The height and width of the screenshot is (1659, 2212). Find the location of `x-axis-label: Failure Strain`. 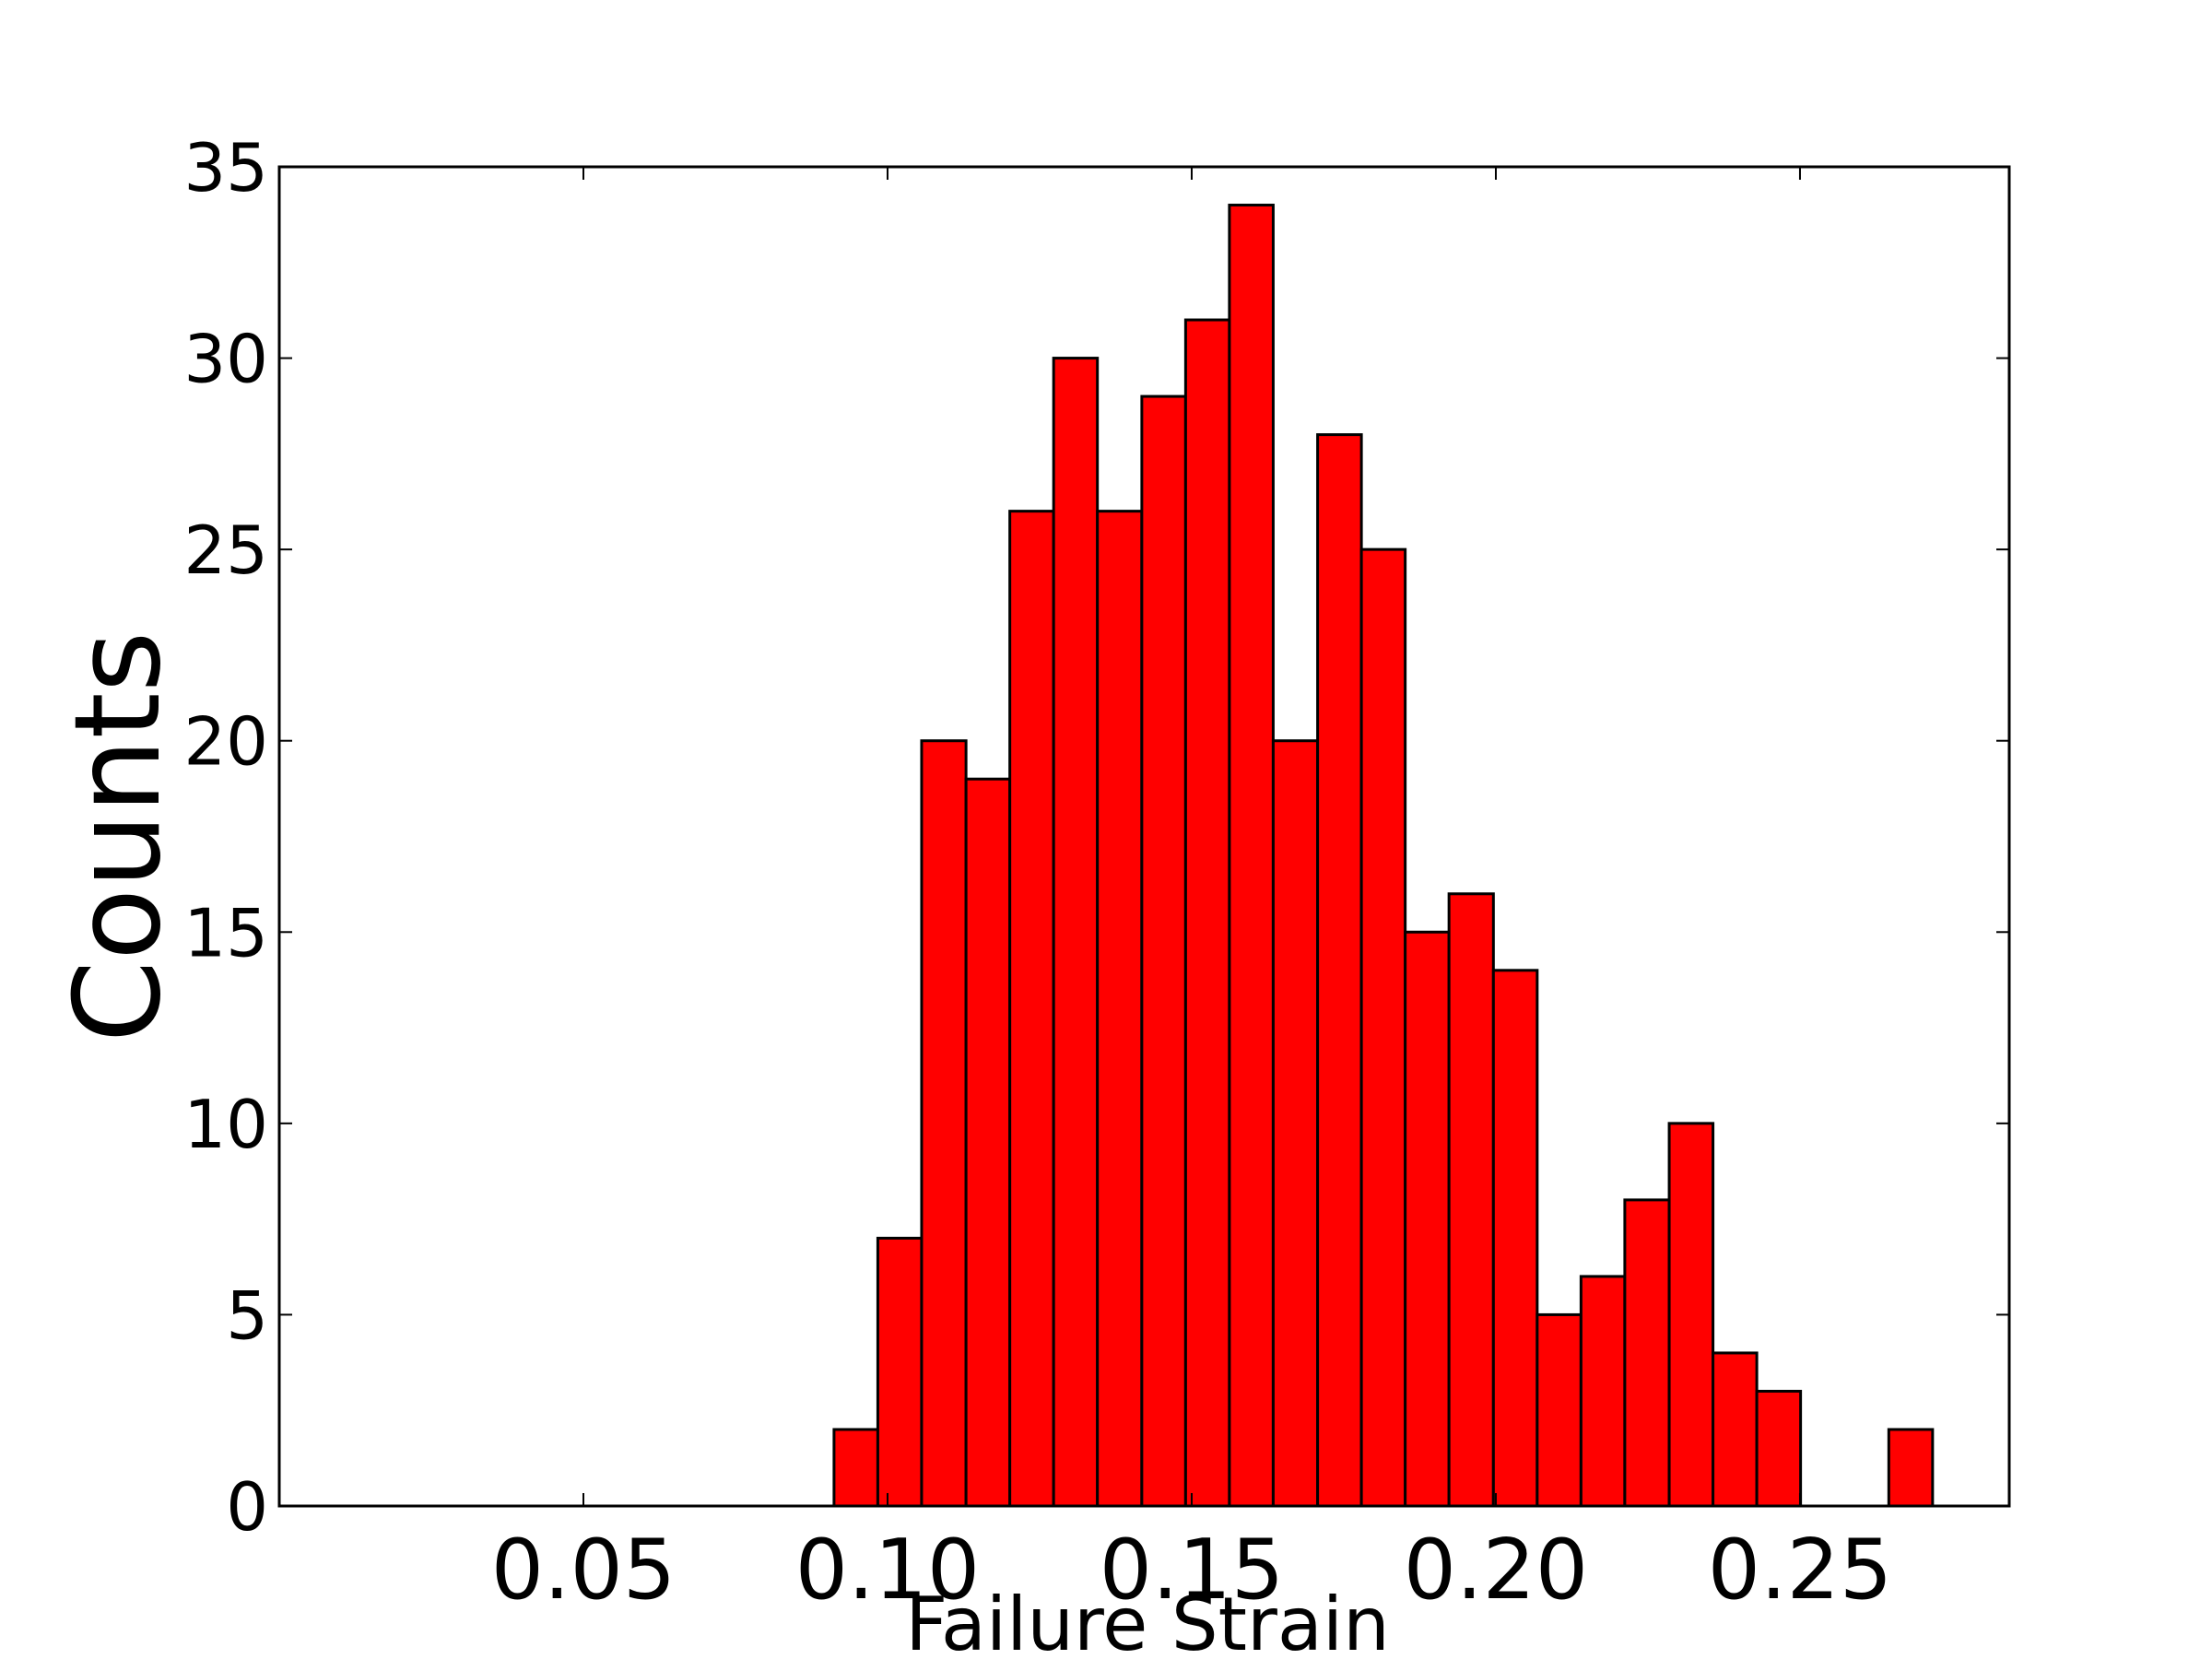

x-axis-label: Failure Strain is located at coordinates (1147, 1620).